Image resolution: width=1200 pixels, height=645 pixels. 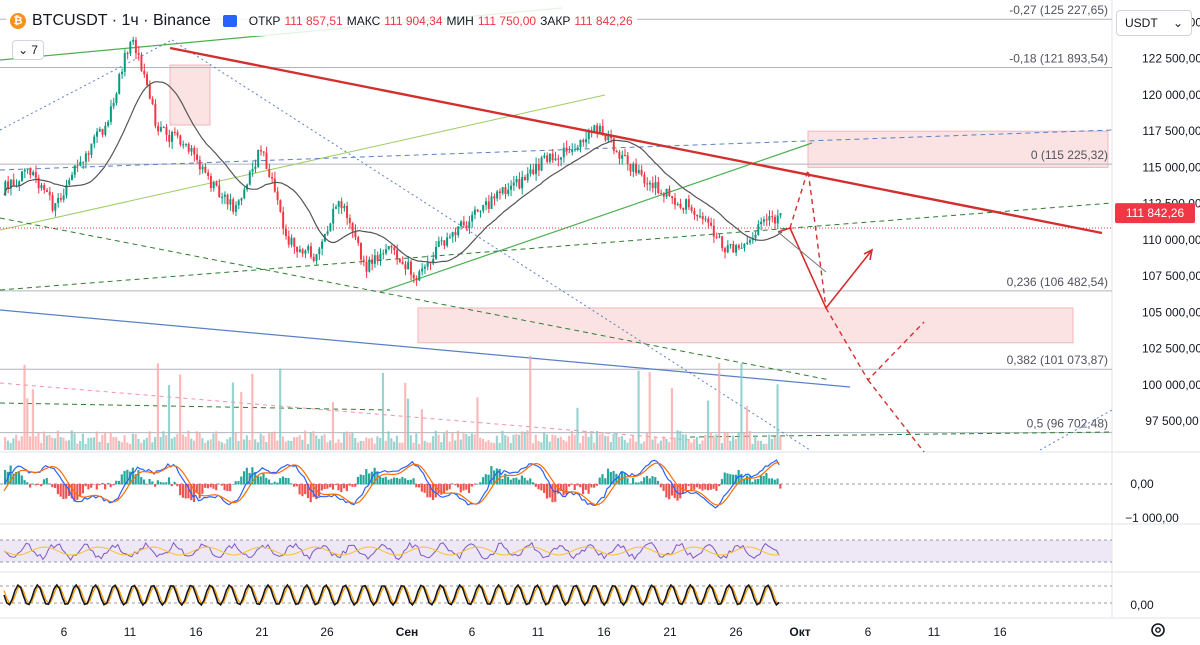 What do you see at coordinates (1171, 59) in the screenshot?
I see `price-axis-label: 122 500,00` at bounding box center [1171, 59].